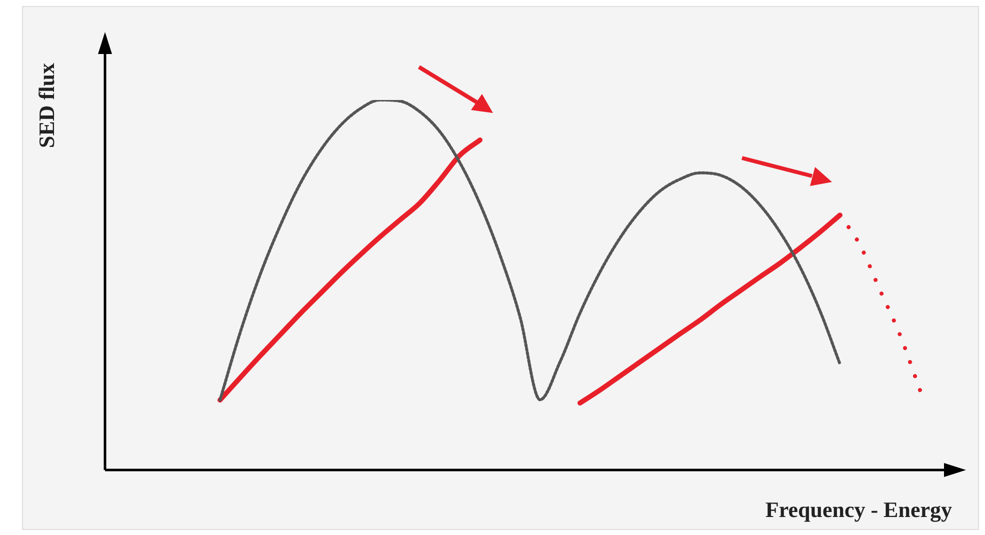  Describe the element at coordinates (47, 105) in the screenshot. I see `y-axis-title: SED flux` at that location.